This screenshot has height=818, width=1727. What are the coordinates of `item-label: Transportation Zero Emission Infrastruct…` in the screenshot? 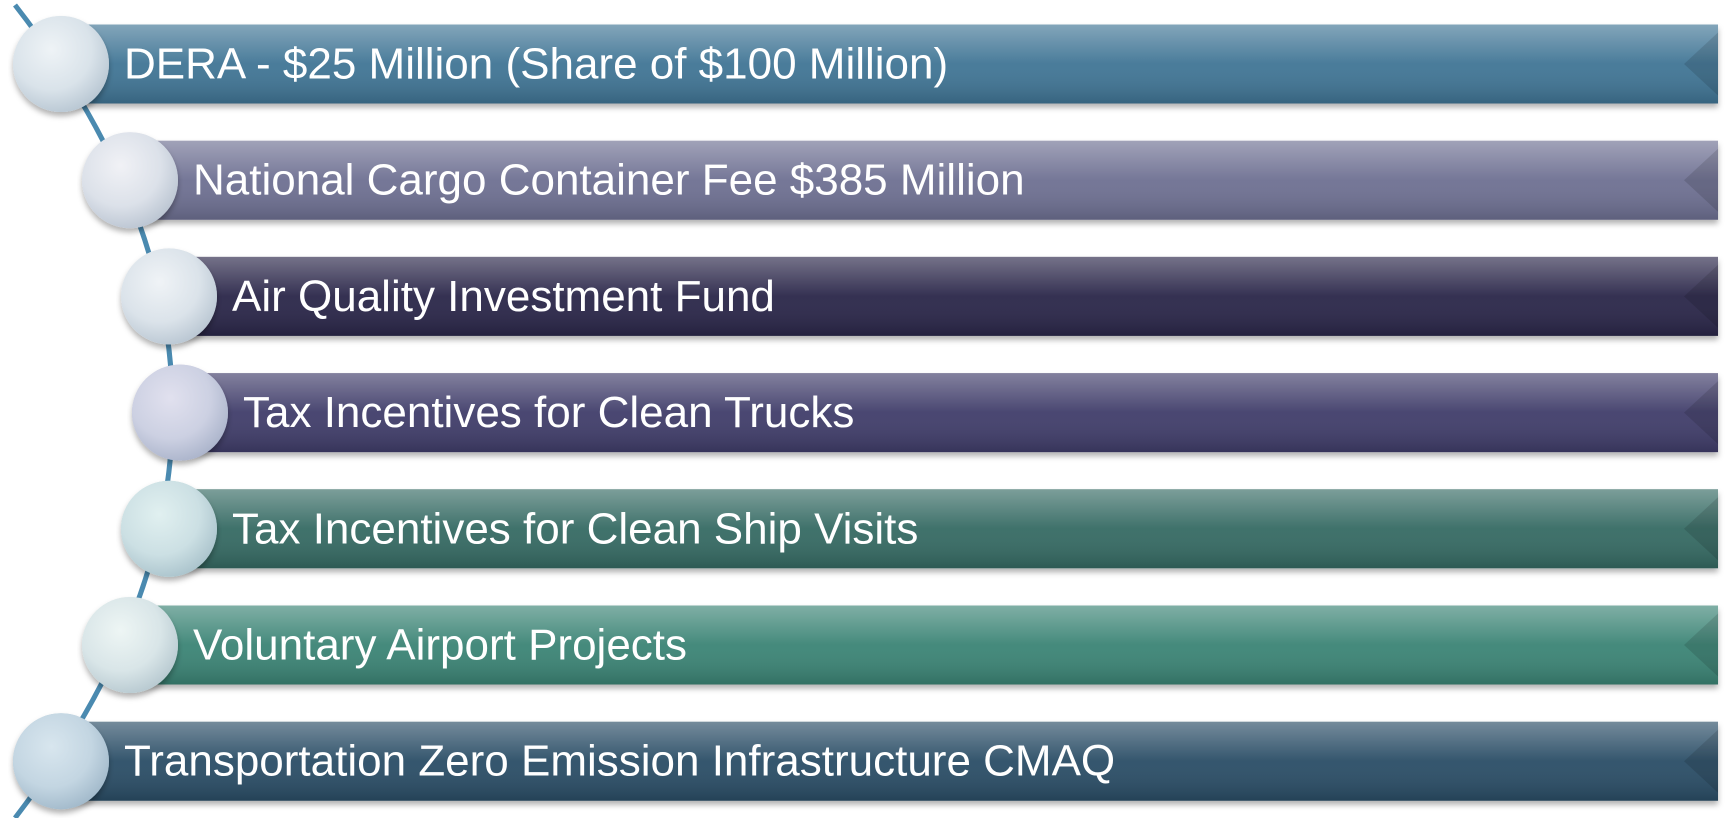 It's located at (619, 761).